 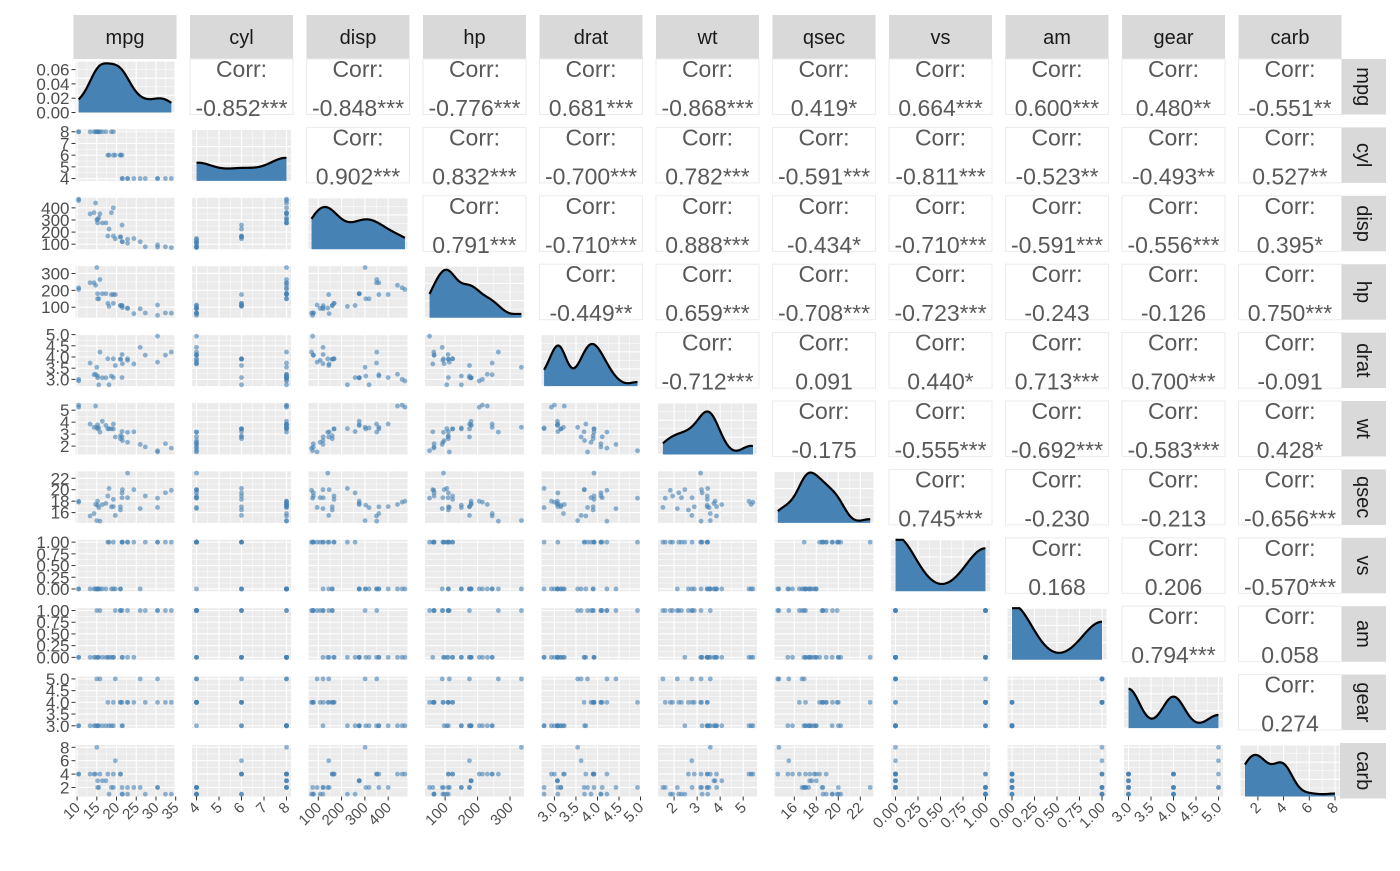 I want to click on y-tick-label: 8, so click(x=64, y=747).